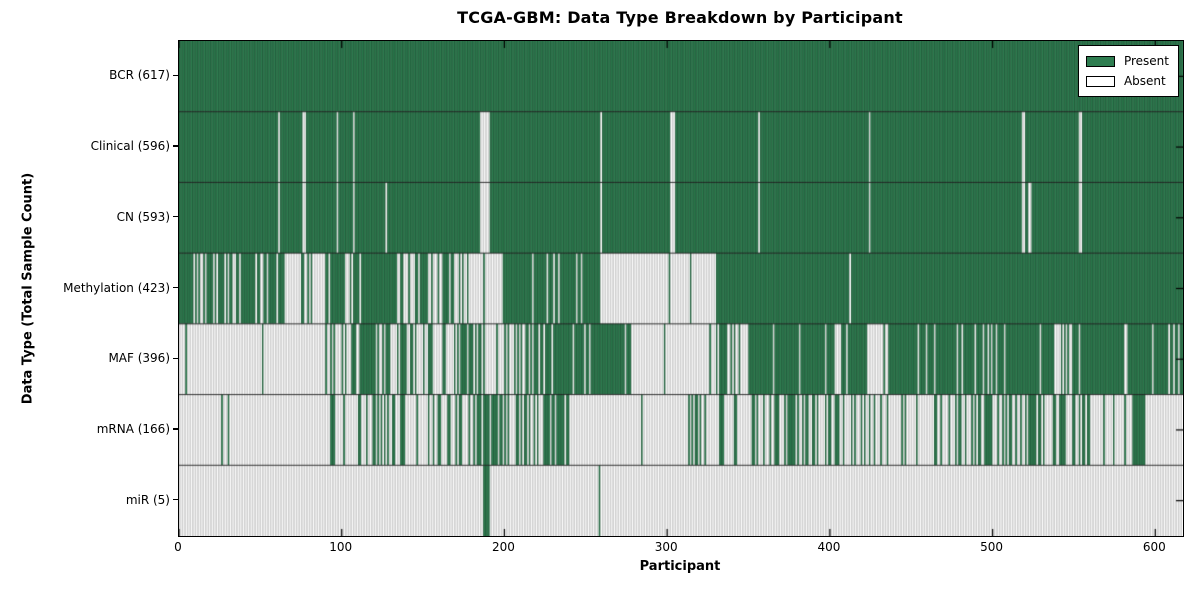 Image resolution: width=1200 pixels, height=600 pixels. Describe the element at coordinates (116, 287) in the screenshot. I see `y-tick-label: Methylation (423)` at that location.